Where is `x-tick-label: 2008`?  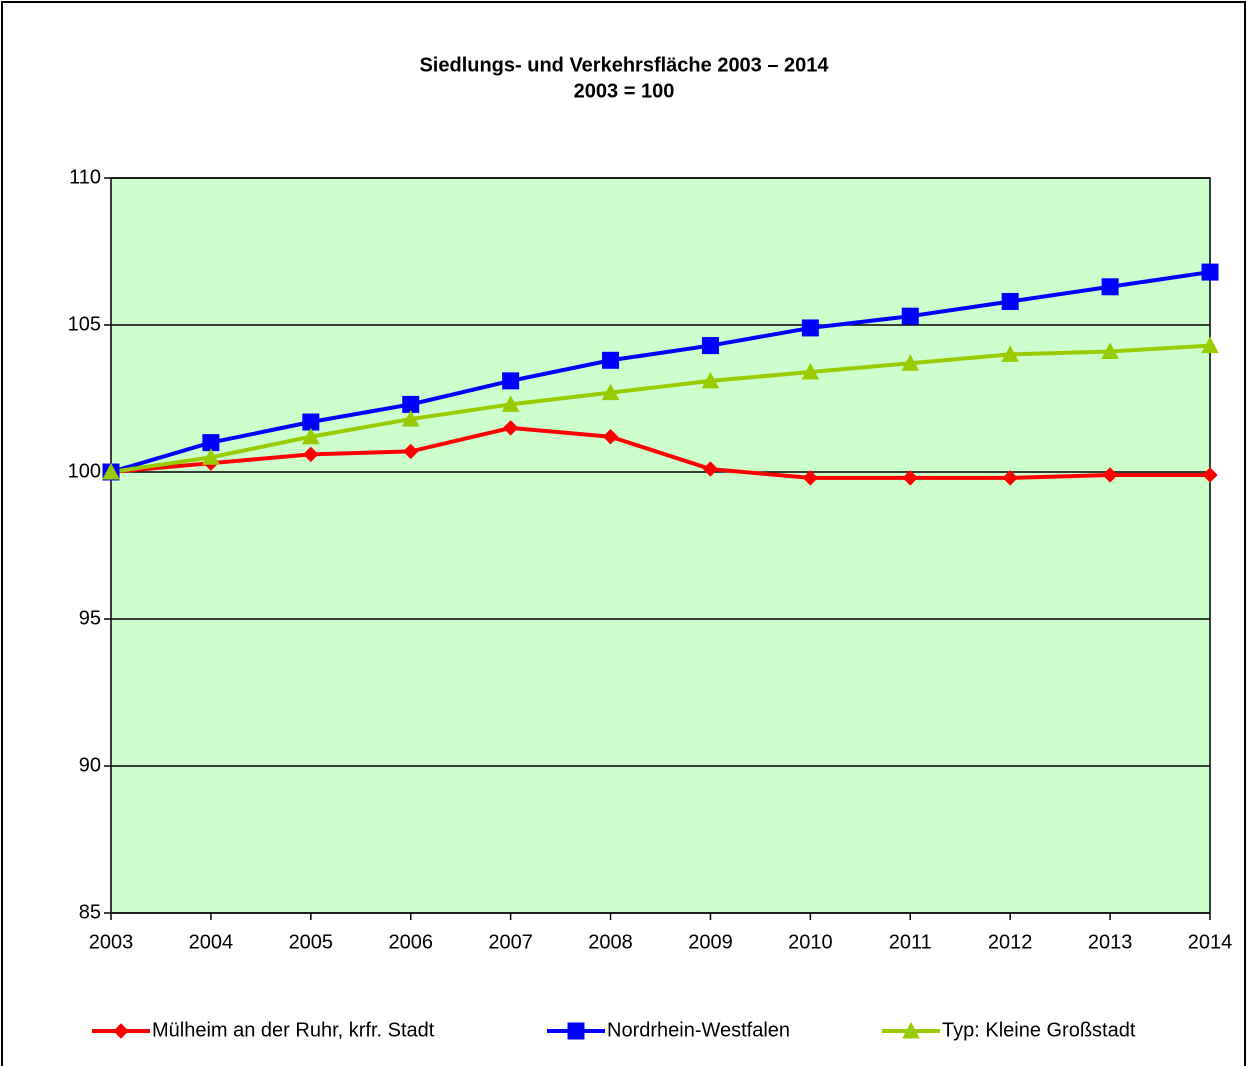 x-tick-label: 2008 is located at coordinates (610, 942).